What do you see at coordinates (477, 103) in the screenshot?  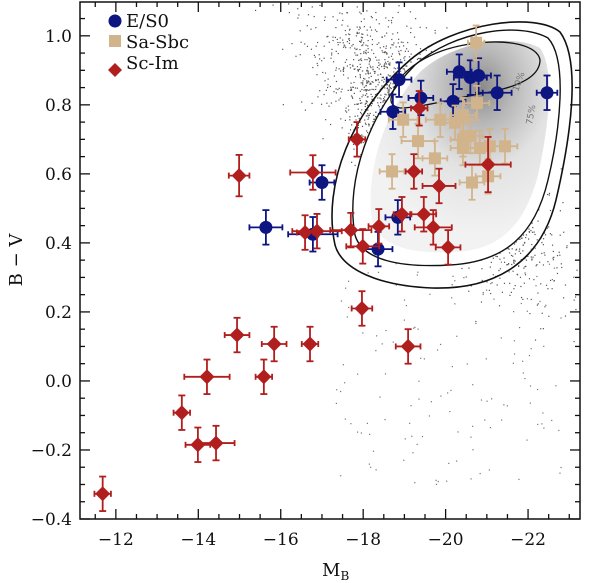 I see `data-point-sa-sbc` at bounding box center [477, 103].